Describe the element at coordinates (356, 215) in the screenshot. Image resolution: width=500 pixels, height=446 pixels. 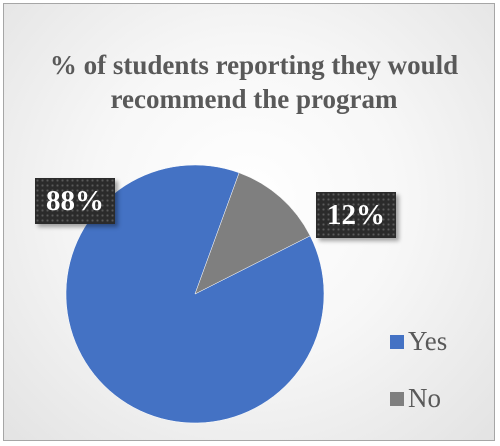
I see `data-label-no: 12%` at that location.